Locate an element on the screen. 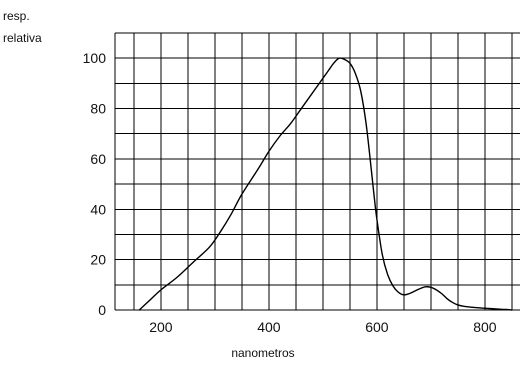  x-tick-label: 600 is located at coordinates (377, 327).